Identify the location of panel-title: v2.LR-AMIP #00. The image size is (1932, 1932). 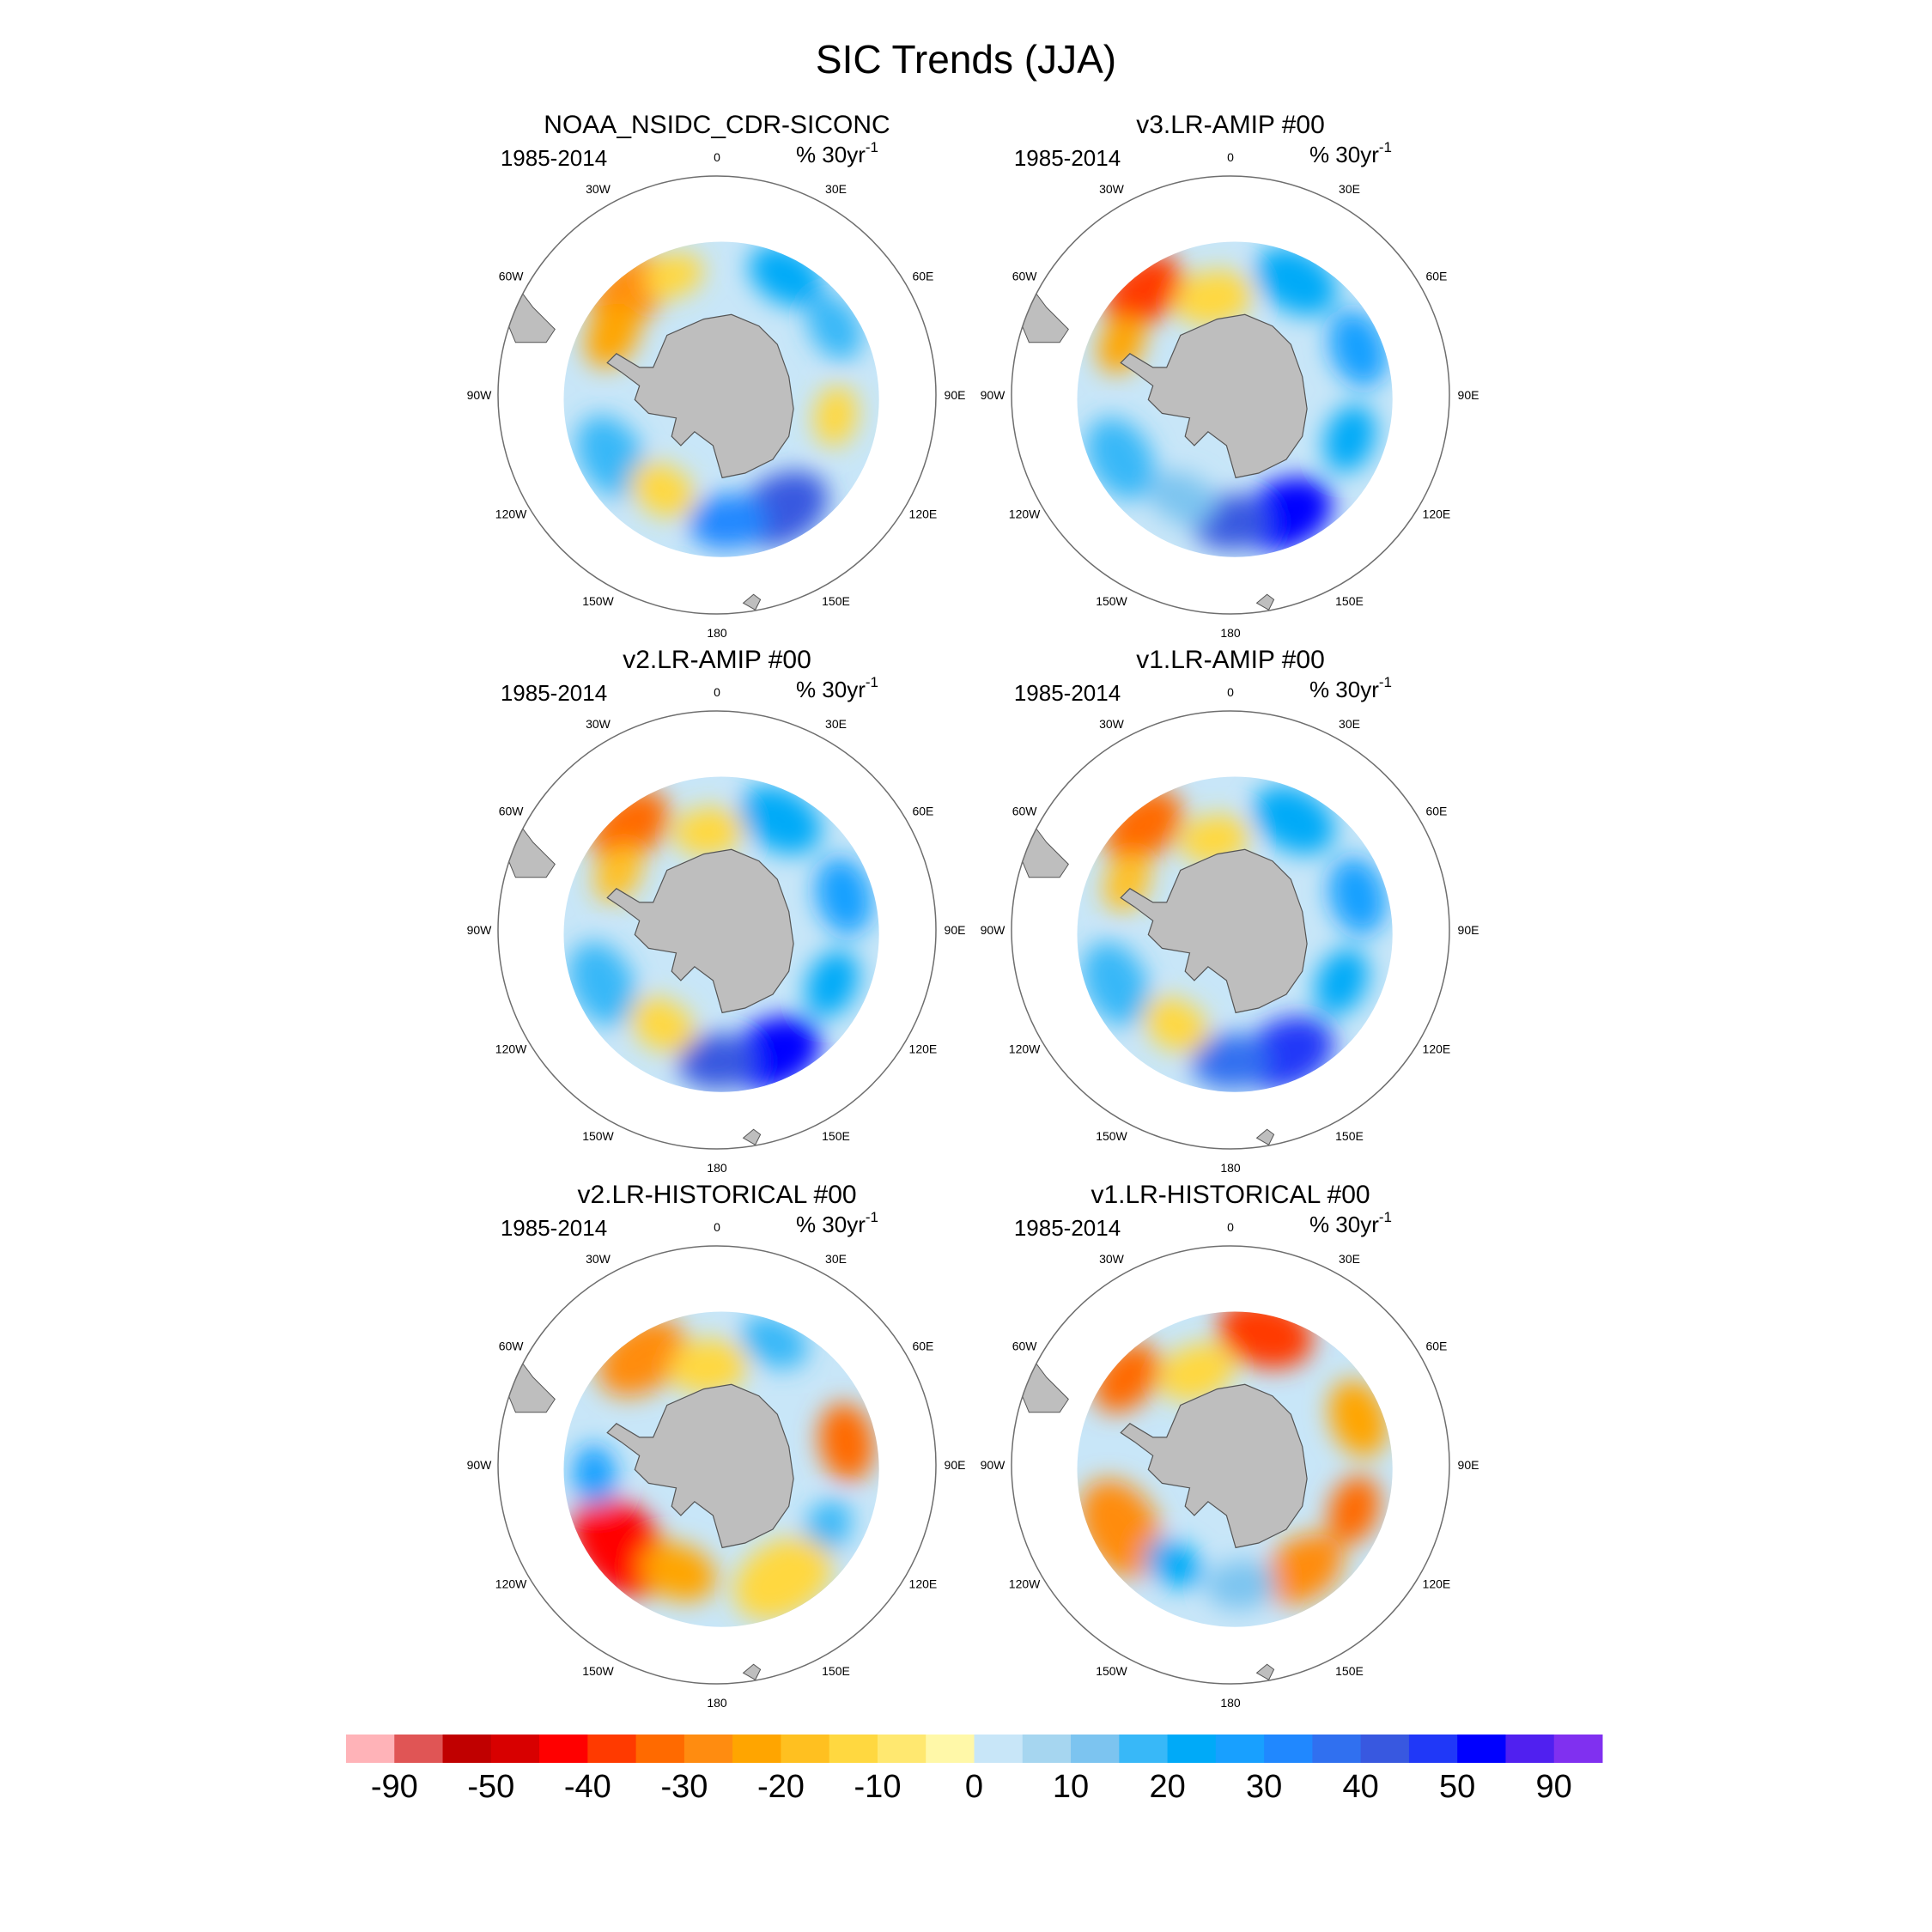
(717, 660).